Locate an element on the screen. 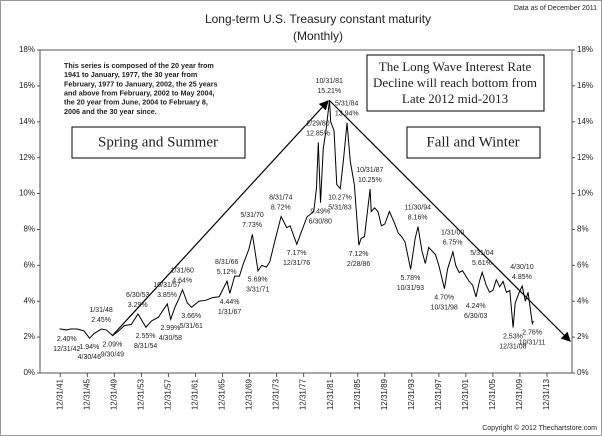  x-tick-label: 12/31/93 is located at coordinates (411, 394).